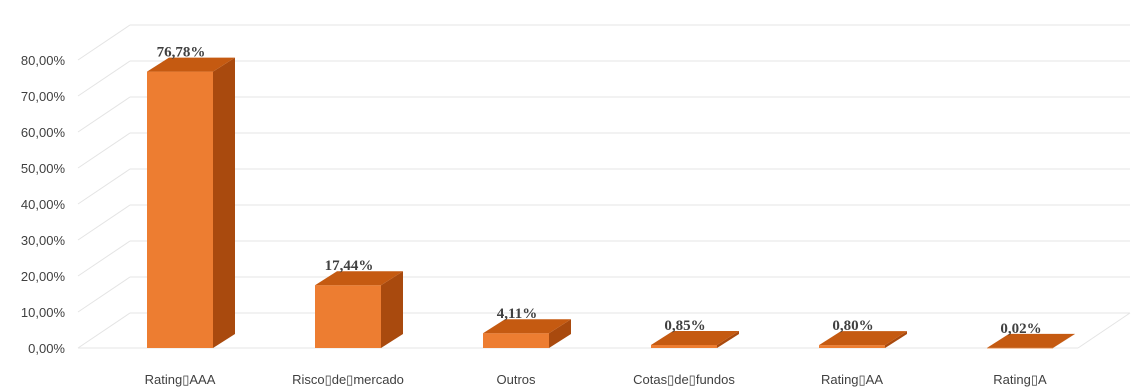  Describe the element at coordinates (684, 326) in the screenshot. I see `data-label: 0,85%` at that location.